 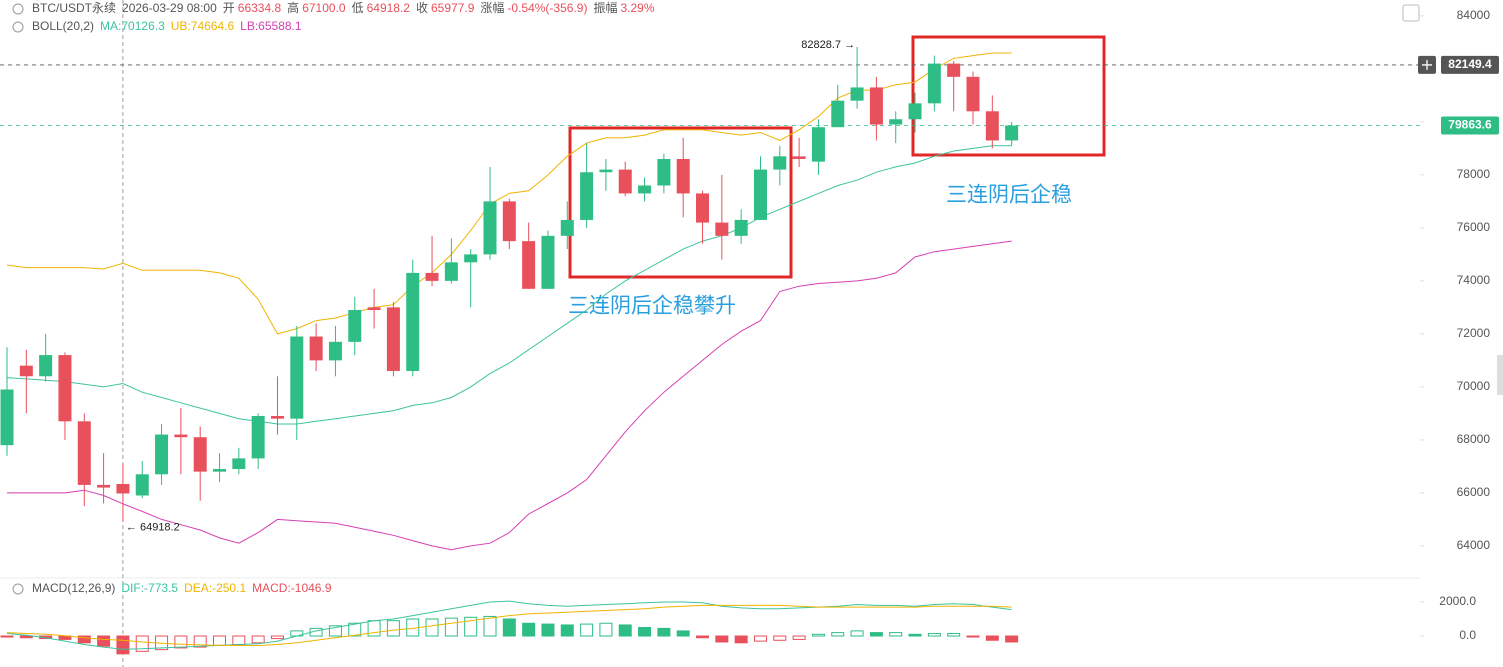 I want to click on annotation: 三连阴后企稳, so click(x=1009, y=195).